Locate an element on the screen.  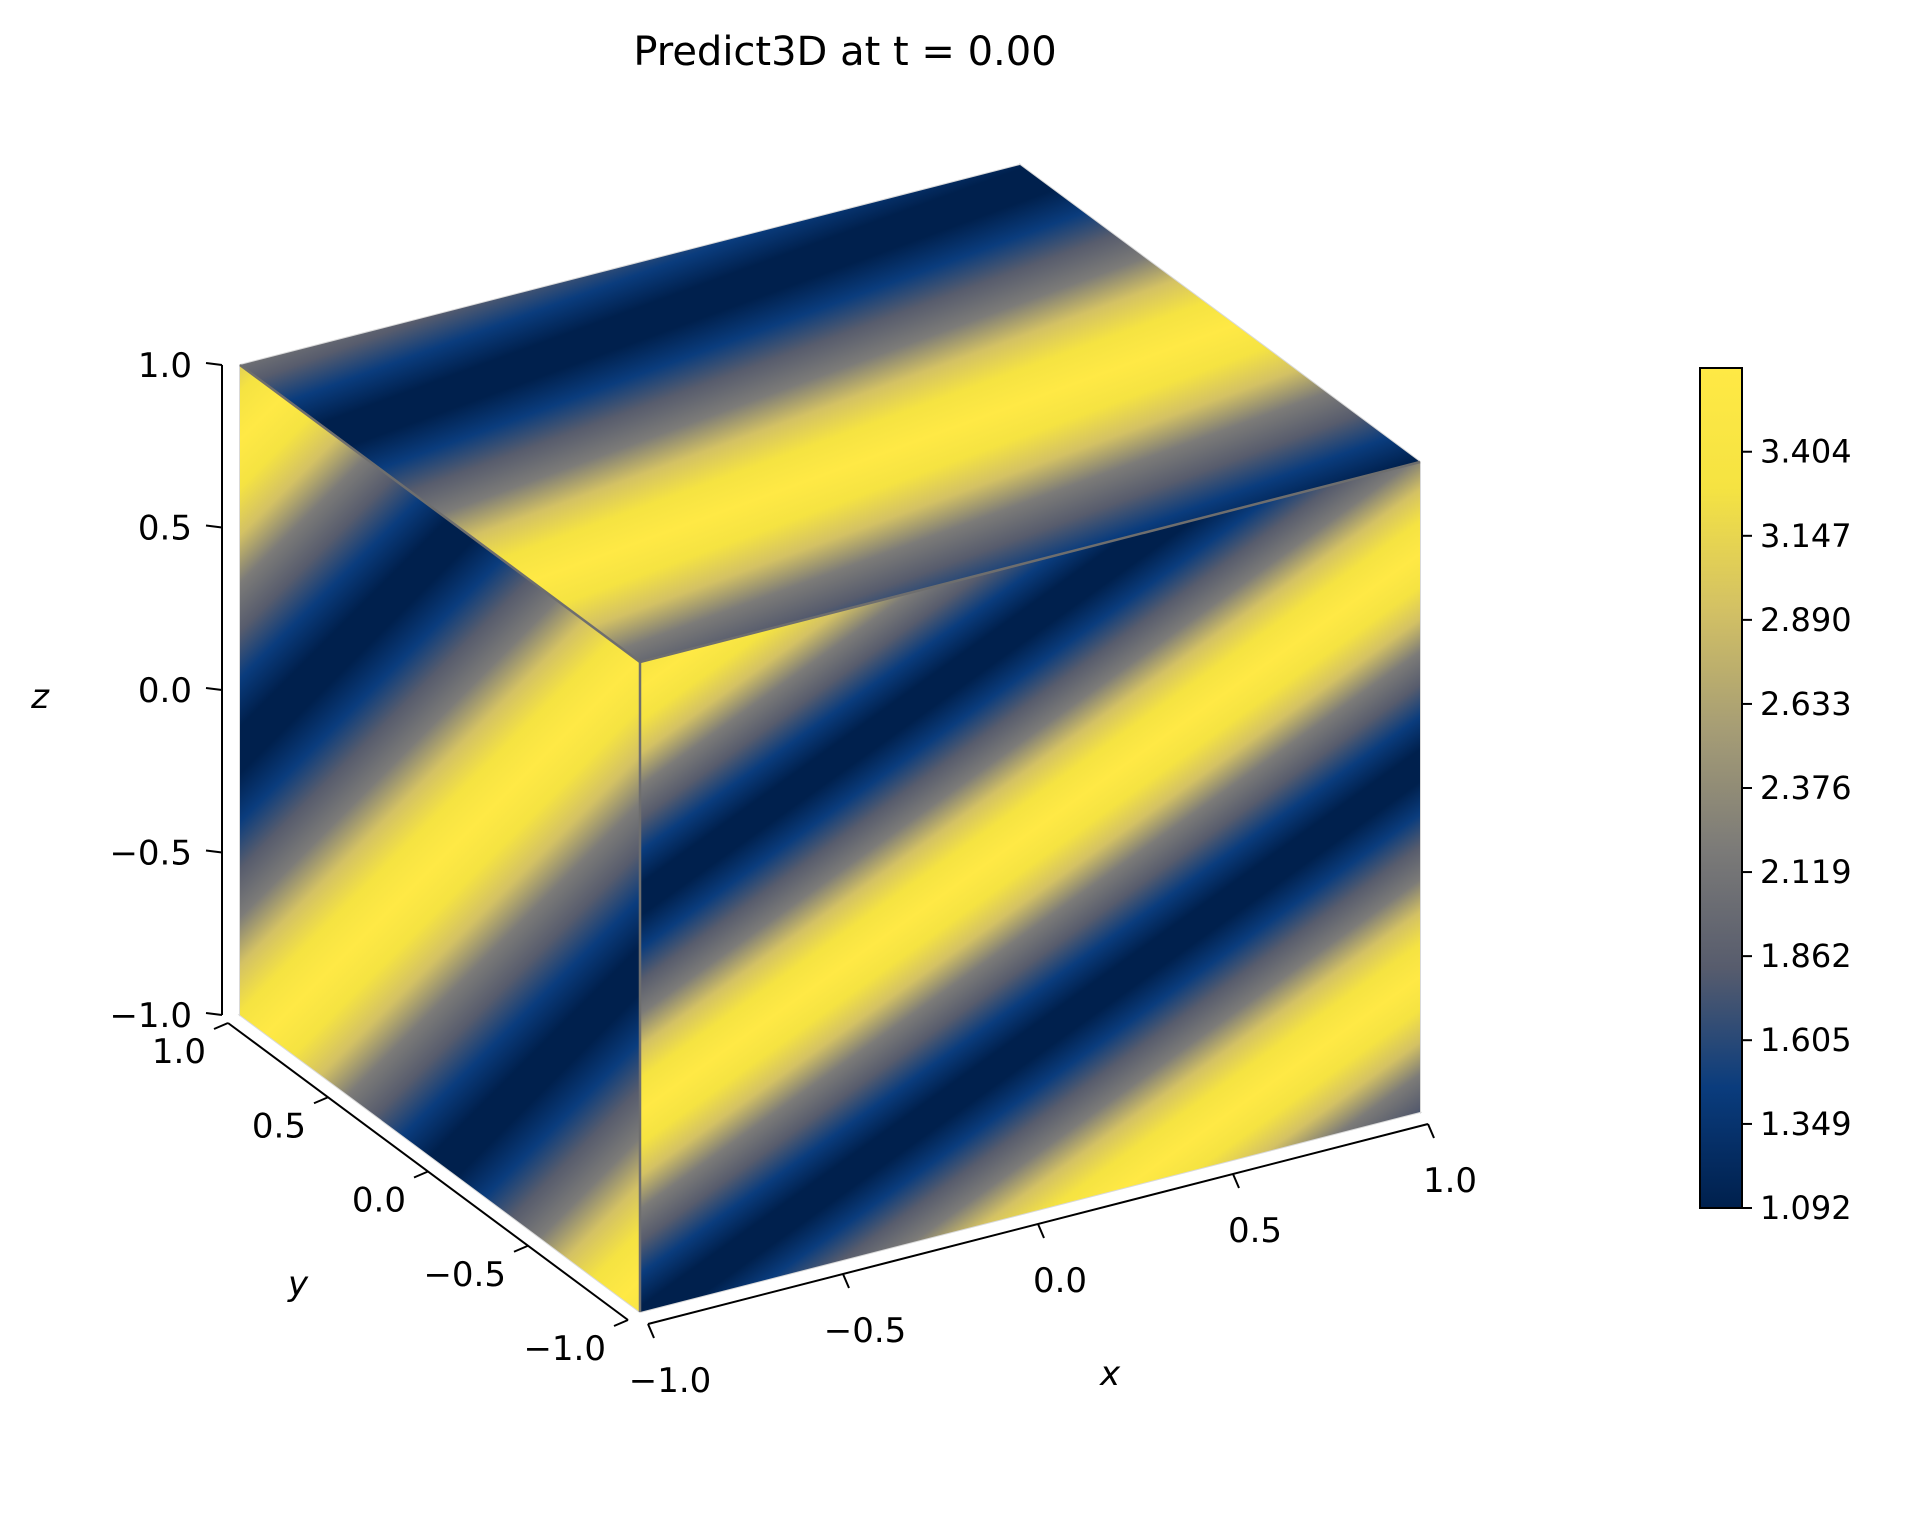
edge-top-front is located at coordinates (1030, 562).